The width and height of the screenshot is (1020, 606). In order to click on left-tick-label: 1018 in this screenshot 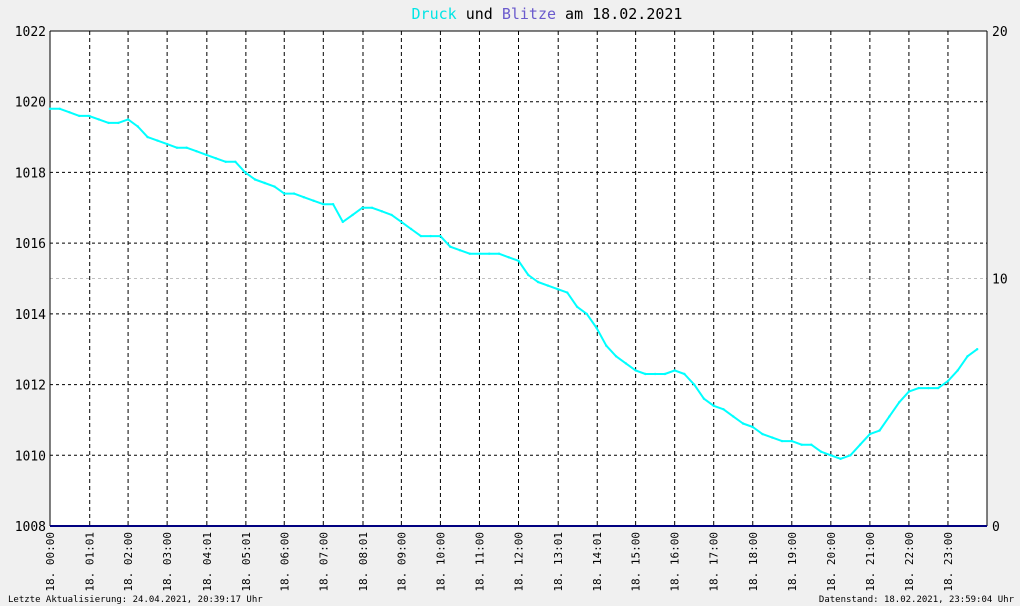, I will do `click(30, 173)`.